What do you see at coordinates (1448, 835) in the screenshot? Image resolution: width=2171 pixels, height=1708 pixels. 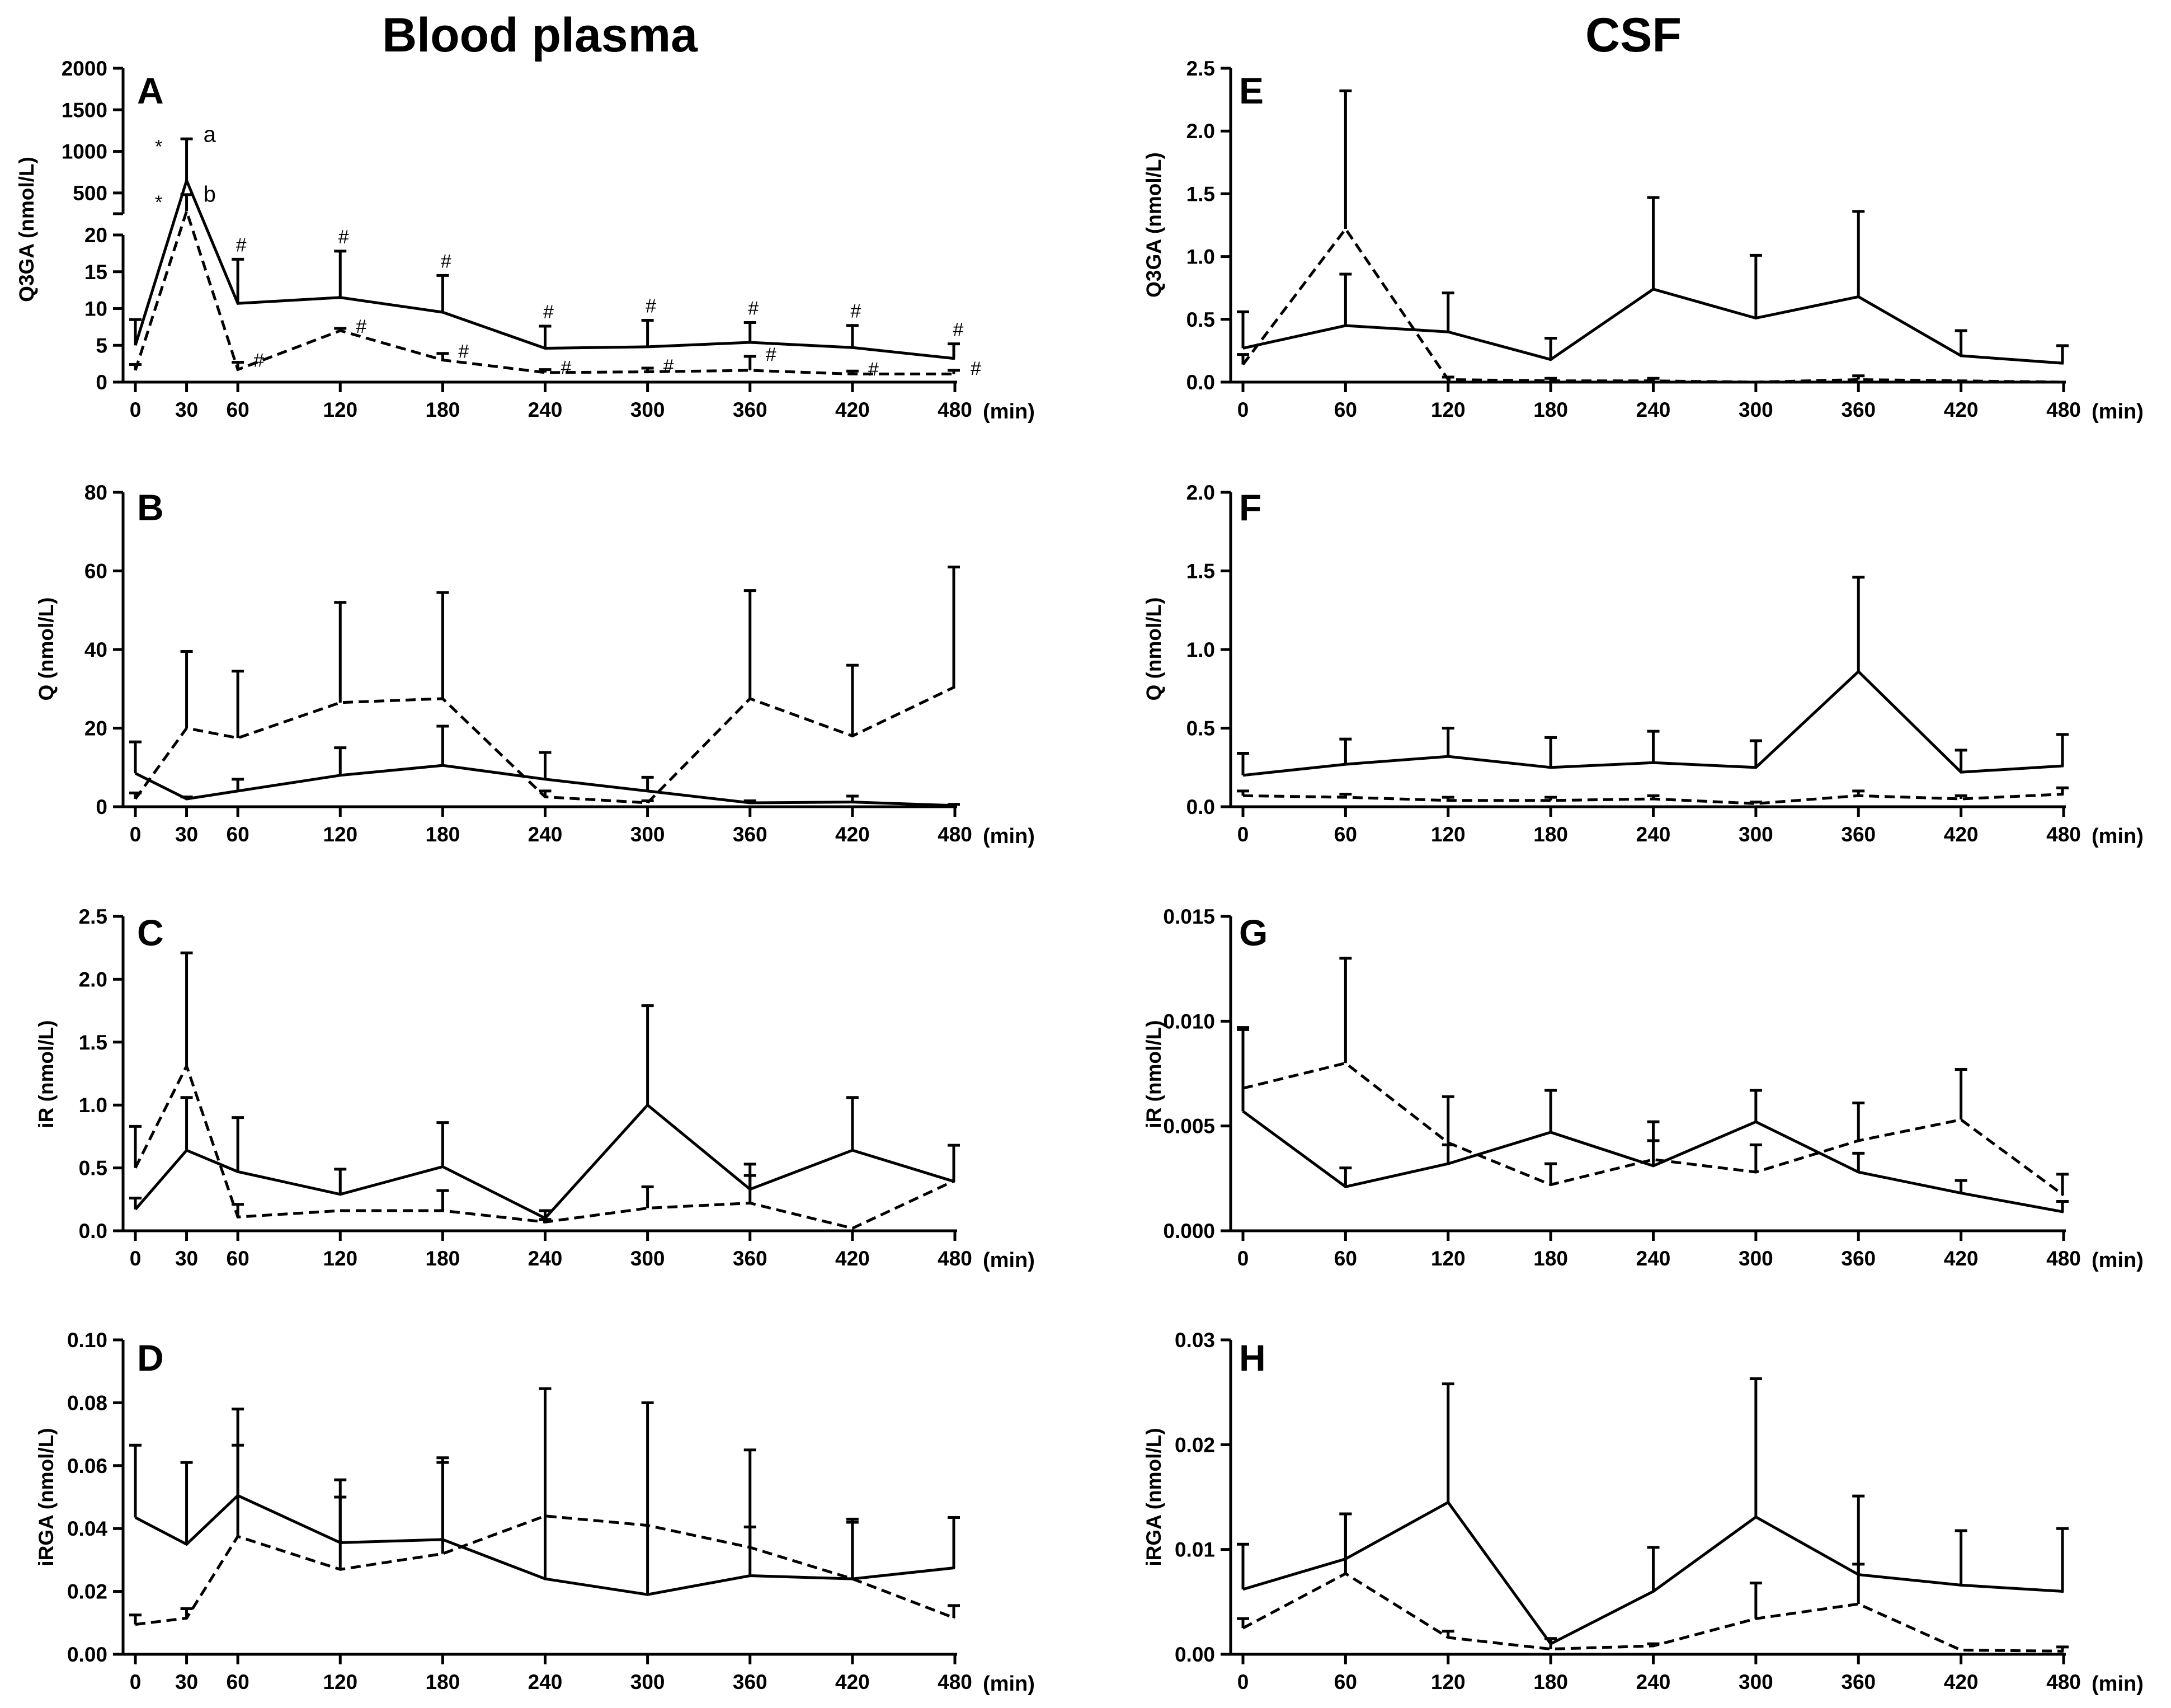 I see `x-tick-label: 120` at bounding box center [1448, 835].